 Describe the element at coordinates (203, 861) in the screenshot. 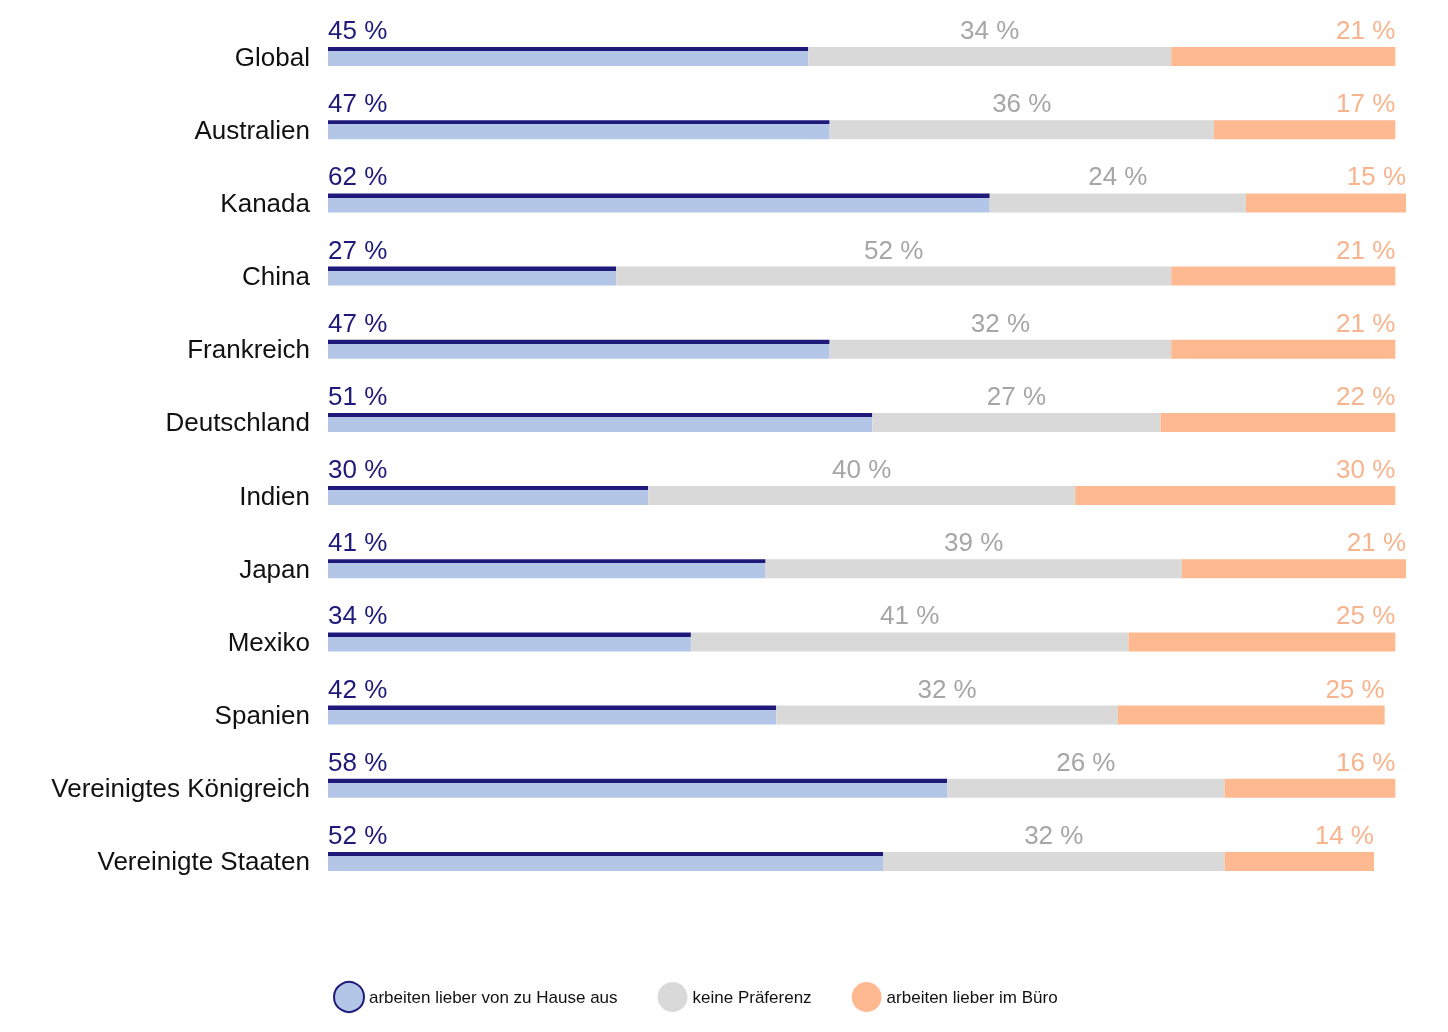

I see `y-tick-label: Vereinigte Staaten` at that location.